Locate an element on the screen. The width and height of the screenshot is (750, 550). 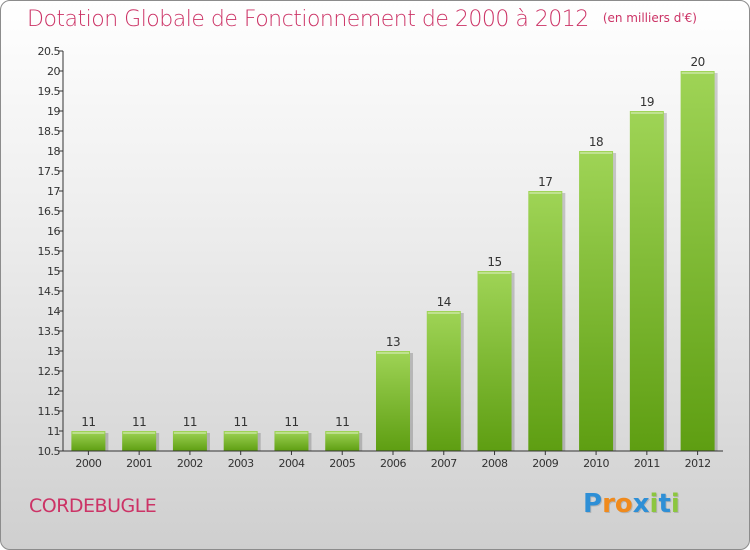
commune-name: CORDEBUGLE is located at coordinates (93, 506).